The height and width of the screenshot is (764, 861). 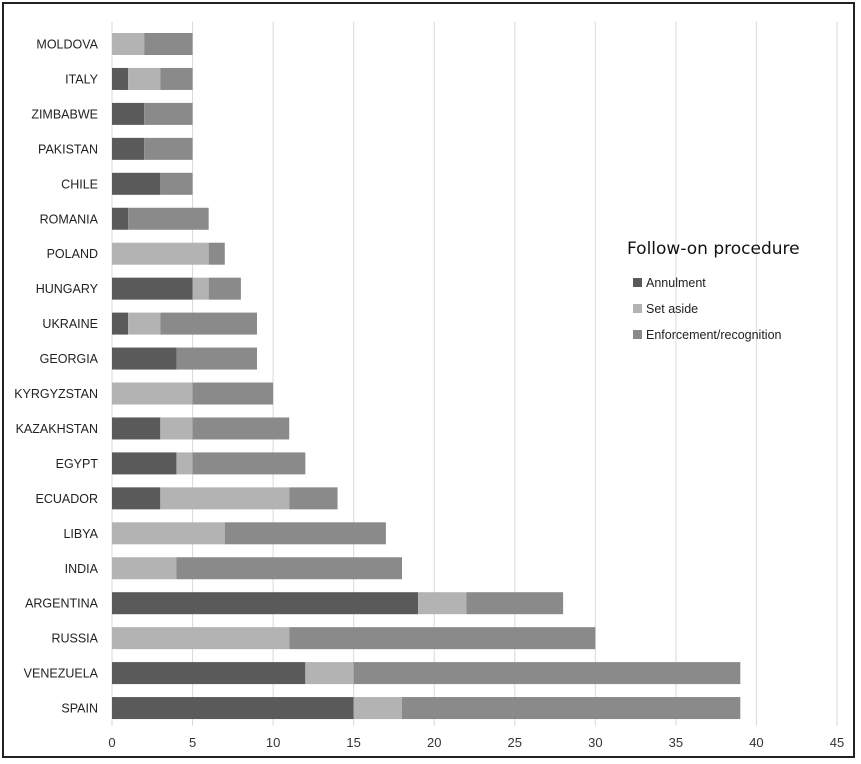 I want to click on category-label: LIBYA, so click(x=80, y=534).